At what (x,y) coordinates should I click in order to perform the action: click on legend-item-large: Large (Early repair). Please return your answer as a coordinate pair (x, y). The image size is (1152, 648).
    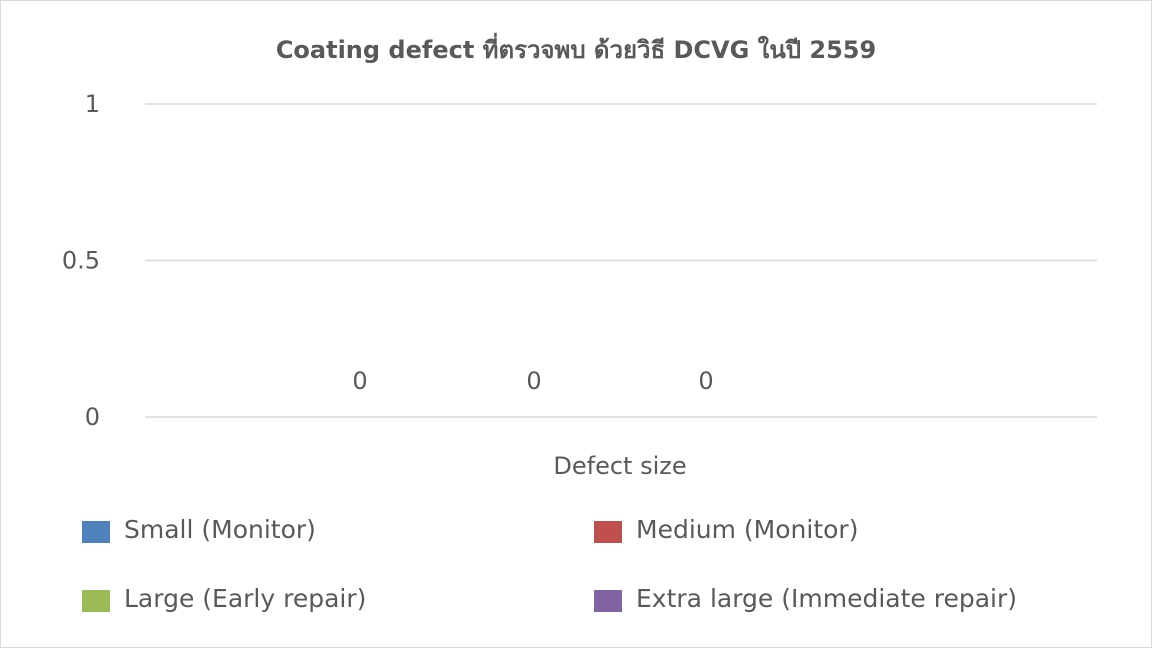
    Looking at the image, I should click on (282, 599).